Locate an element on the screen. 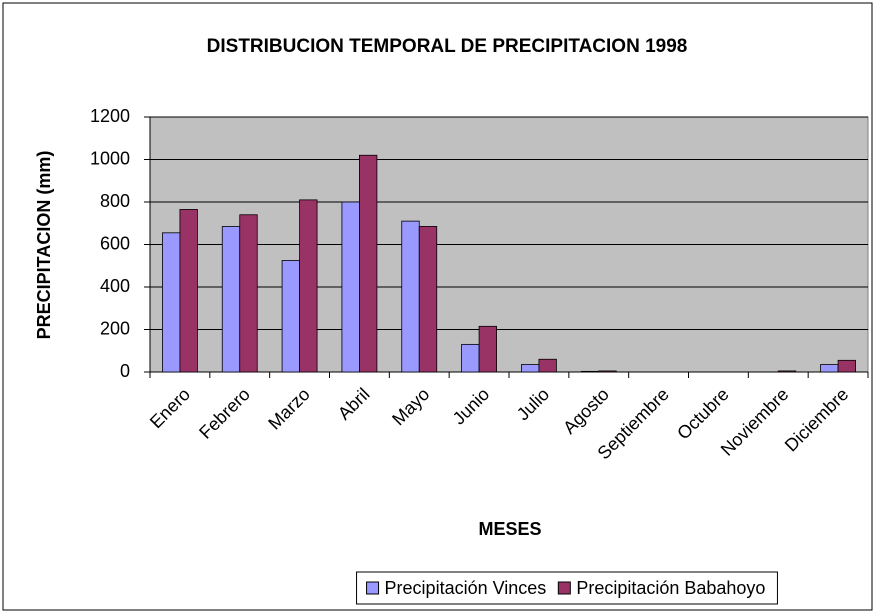 This screenshot has width=876, height=613. legend-label: Precipitación Vinces is located at coordinates (466, 588).